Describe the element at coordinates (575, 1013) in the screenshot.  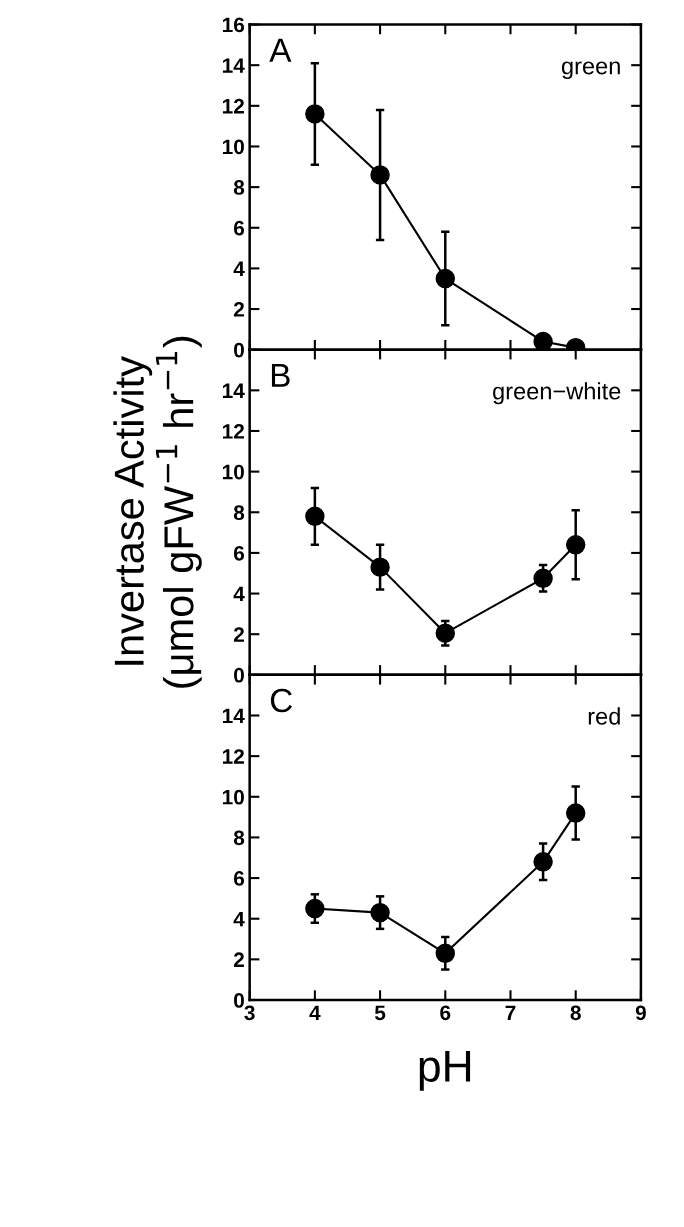
I see `x-tick-label: 8` at that location.